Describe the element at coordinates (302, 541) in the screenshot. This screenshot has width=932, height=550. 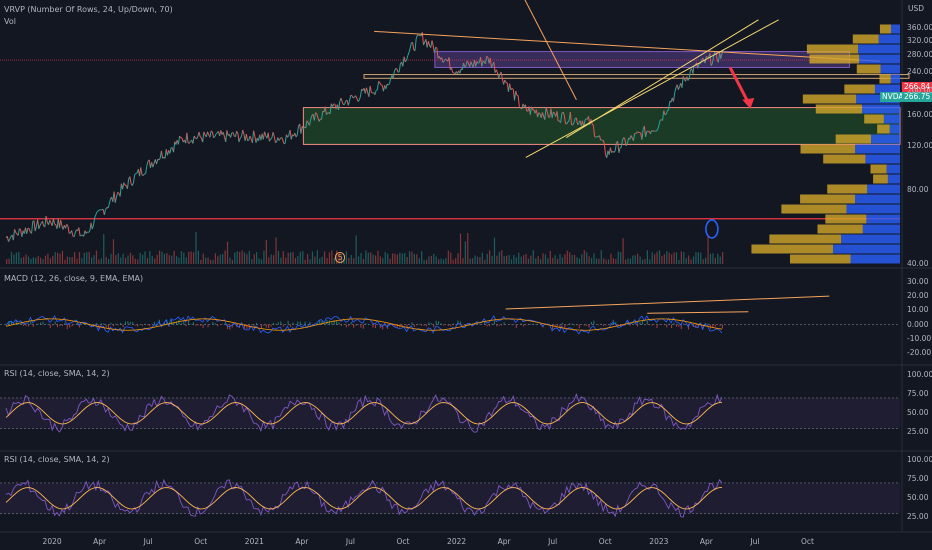
I see `time-tick-5: Apr` at that location.